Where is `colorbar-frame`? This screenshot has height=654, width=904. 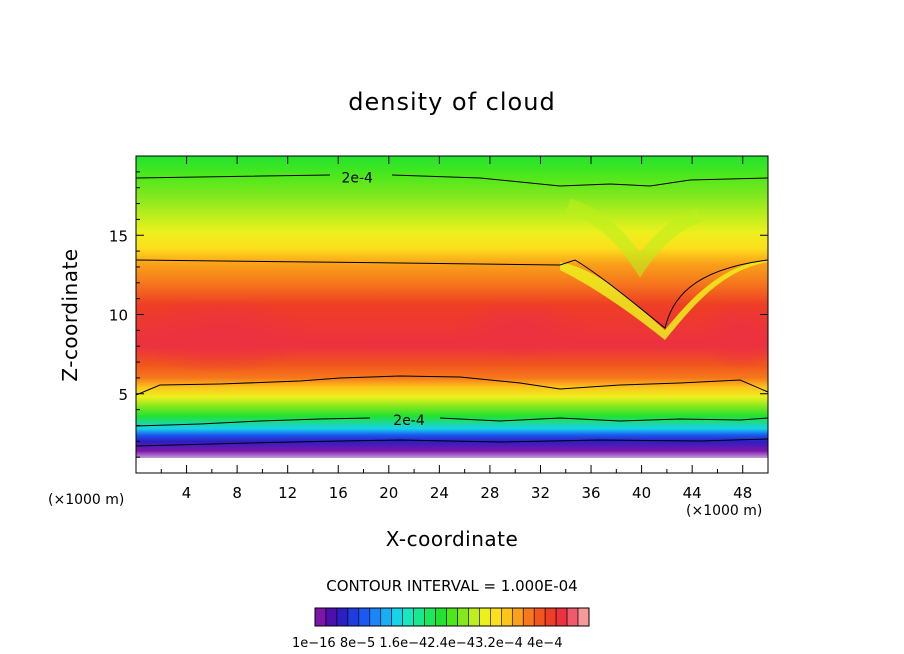
colorbar-frame is located at coordinates (452, 617).